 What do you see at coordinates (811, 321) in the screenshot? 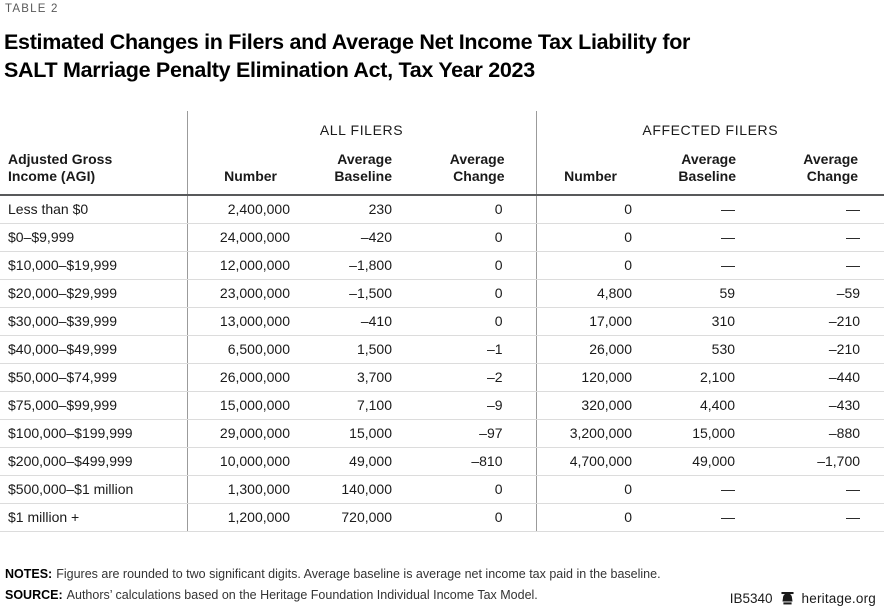
I see `cell-aff_change: –210` at bounding box center [811, 321].